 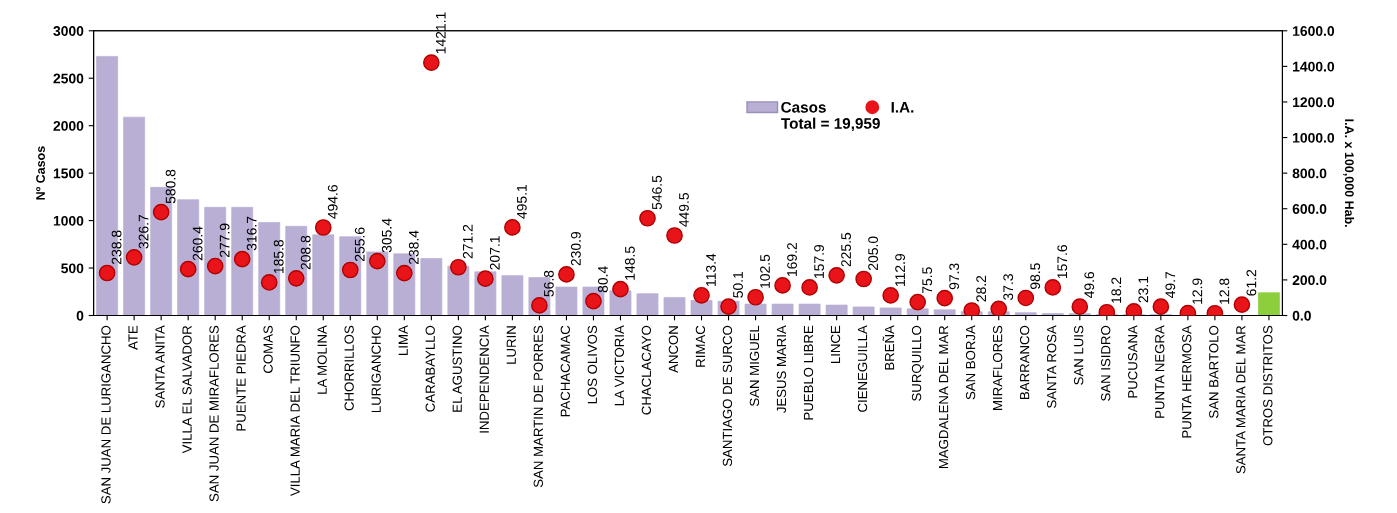 I want to click on data-label: 169.2, so click(x=792, y=259).